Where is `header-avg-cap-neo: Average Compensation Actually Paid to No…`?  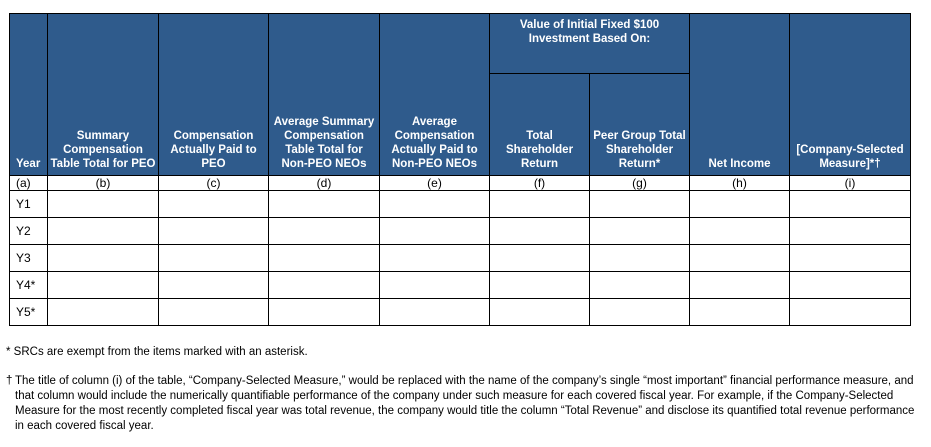
header-avg-cap-neo: Average Compensation Actually Paid to No… is located at coordinates (434, 94).